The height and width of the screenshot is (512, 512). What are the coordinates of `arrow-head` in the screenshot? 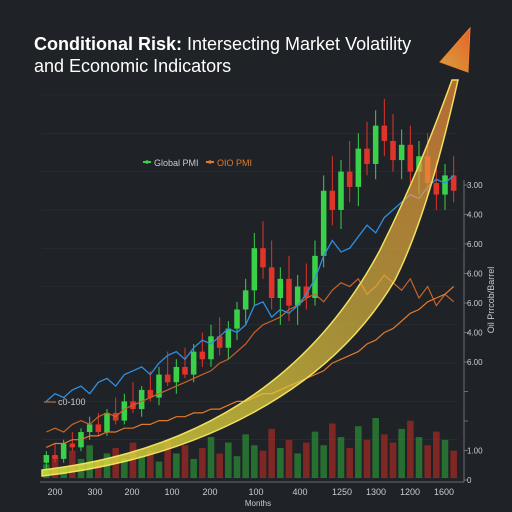 It's located at (455, 49).